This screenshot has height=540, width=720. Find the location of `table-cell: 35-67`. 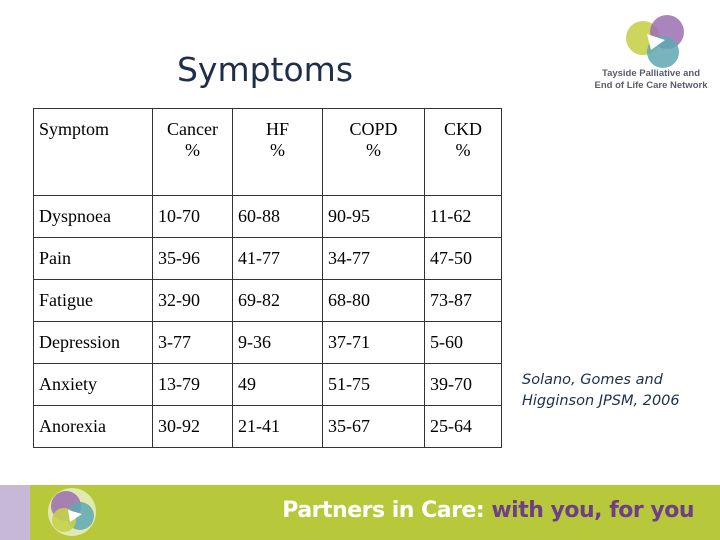

table-cell: 35-67 is located at coordinates (373, 426).